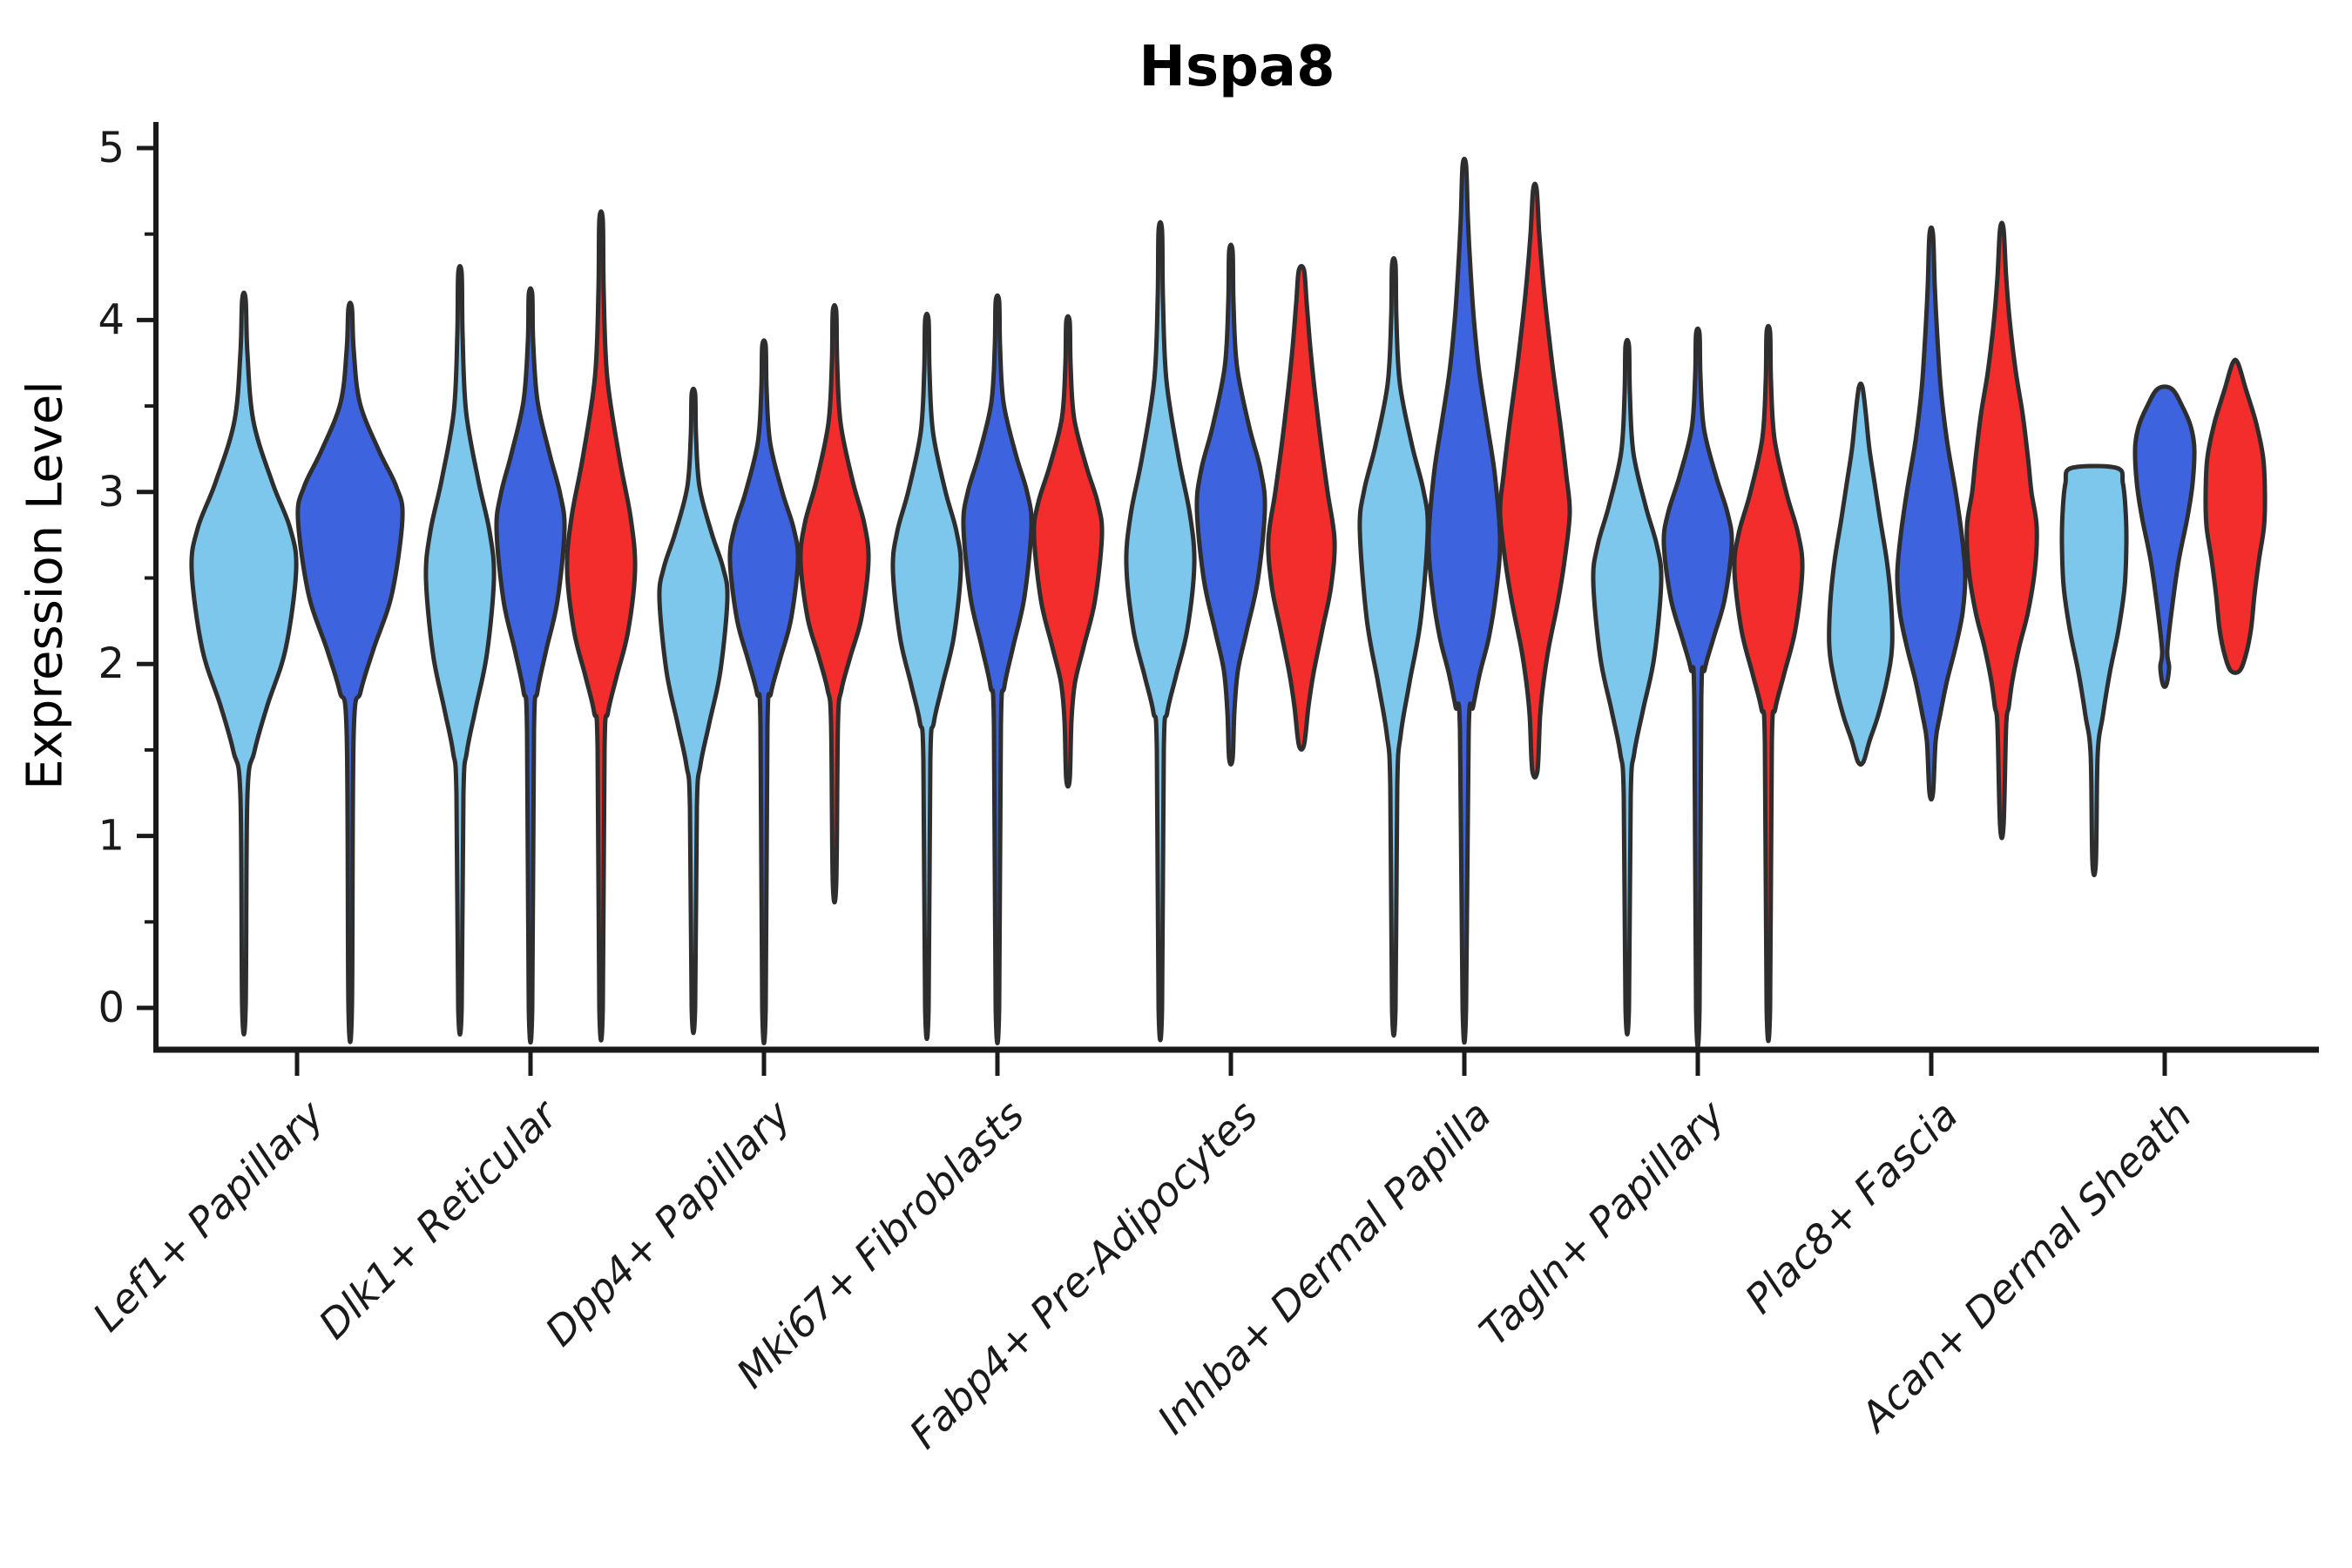 The height and width of the screenshot is (1568, 2352). I want to click on violin-plac8+-series-3-red, so click(2001, 530).